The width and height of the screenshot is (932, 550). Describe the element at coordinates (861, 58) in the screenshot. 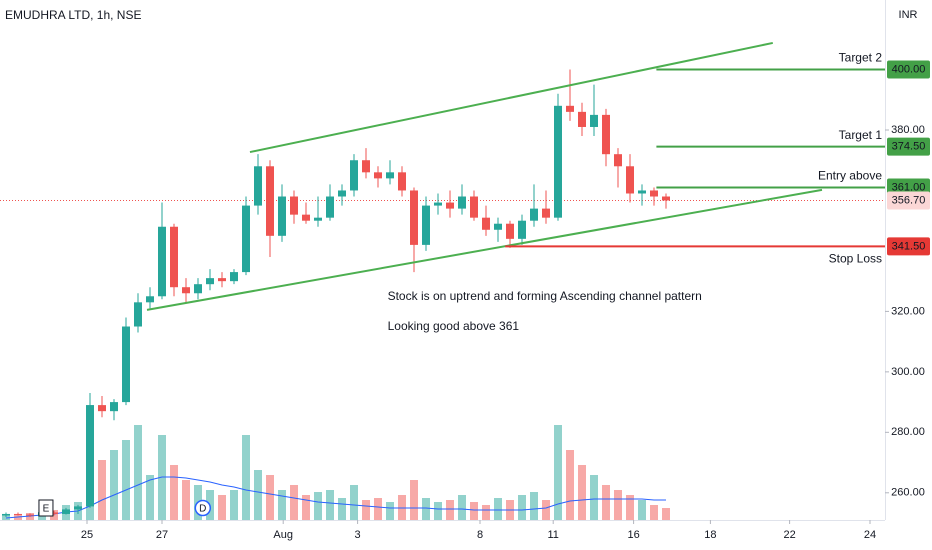

I see `level-name: Target 2` at that location.